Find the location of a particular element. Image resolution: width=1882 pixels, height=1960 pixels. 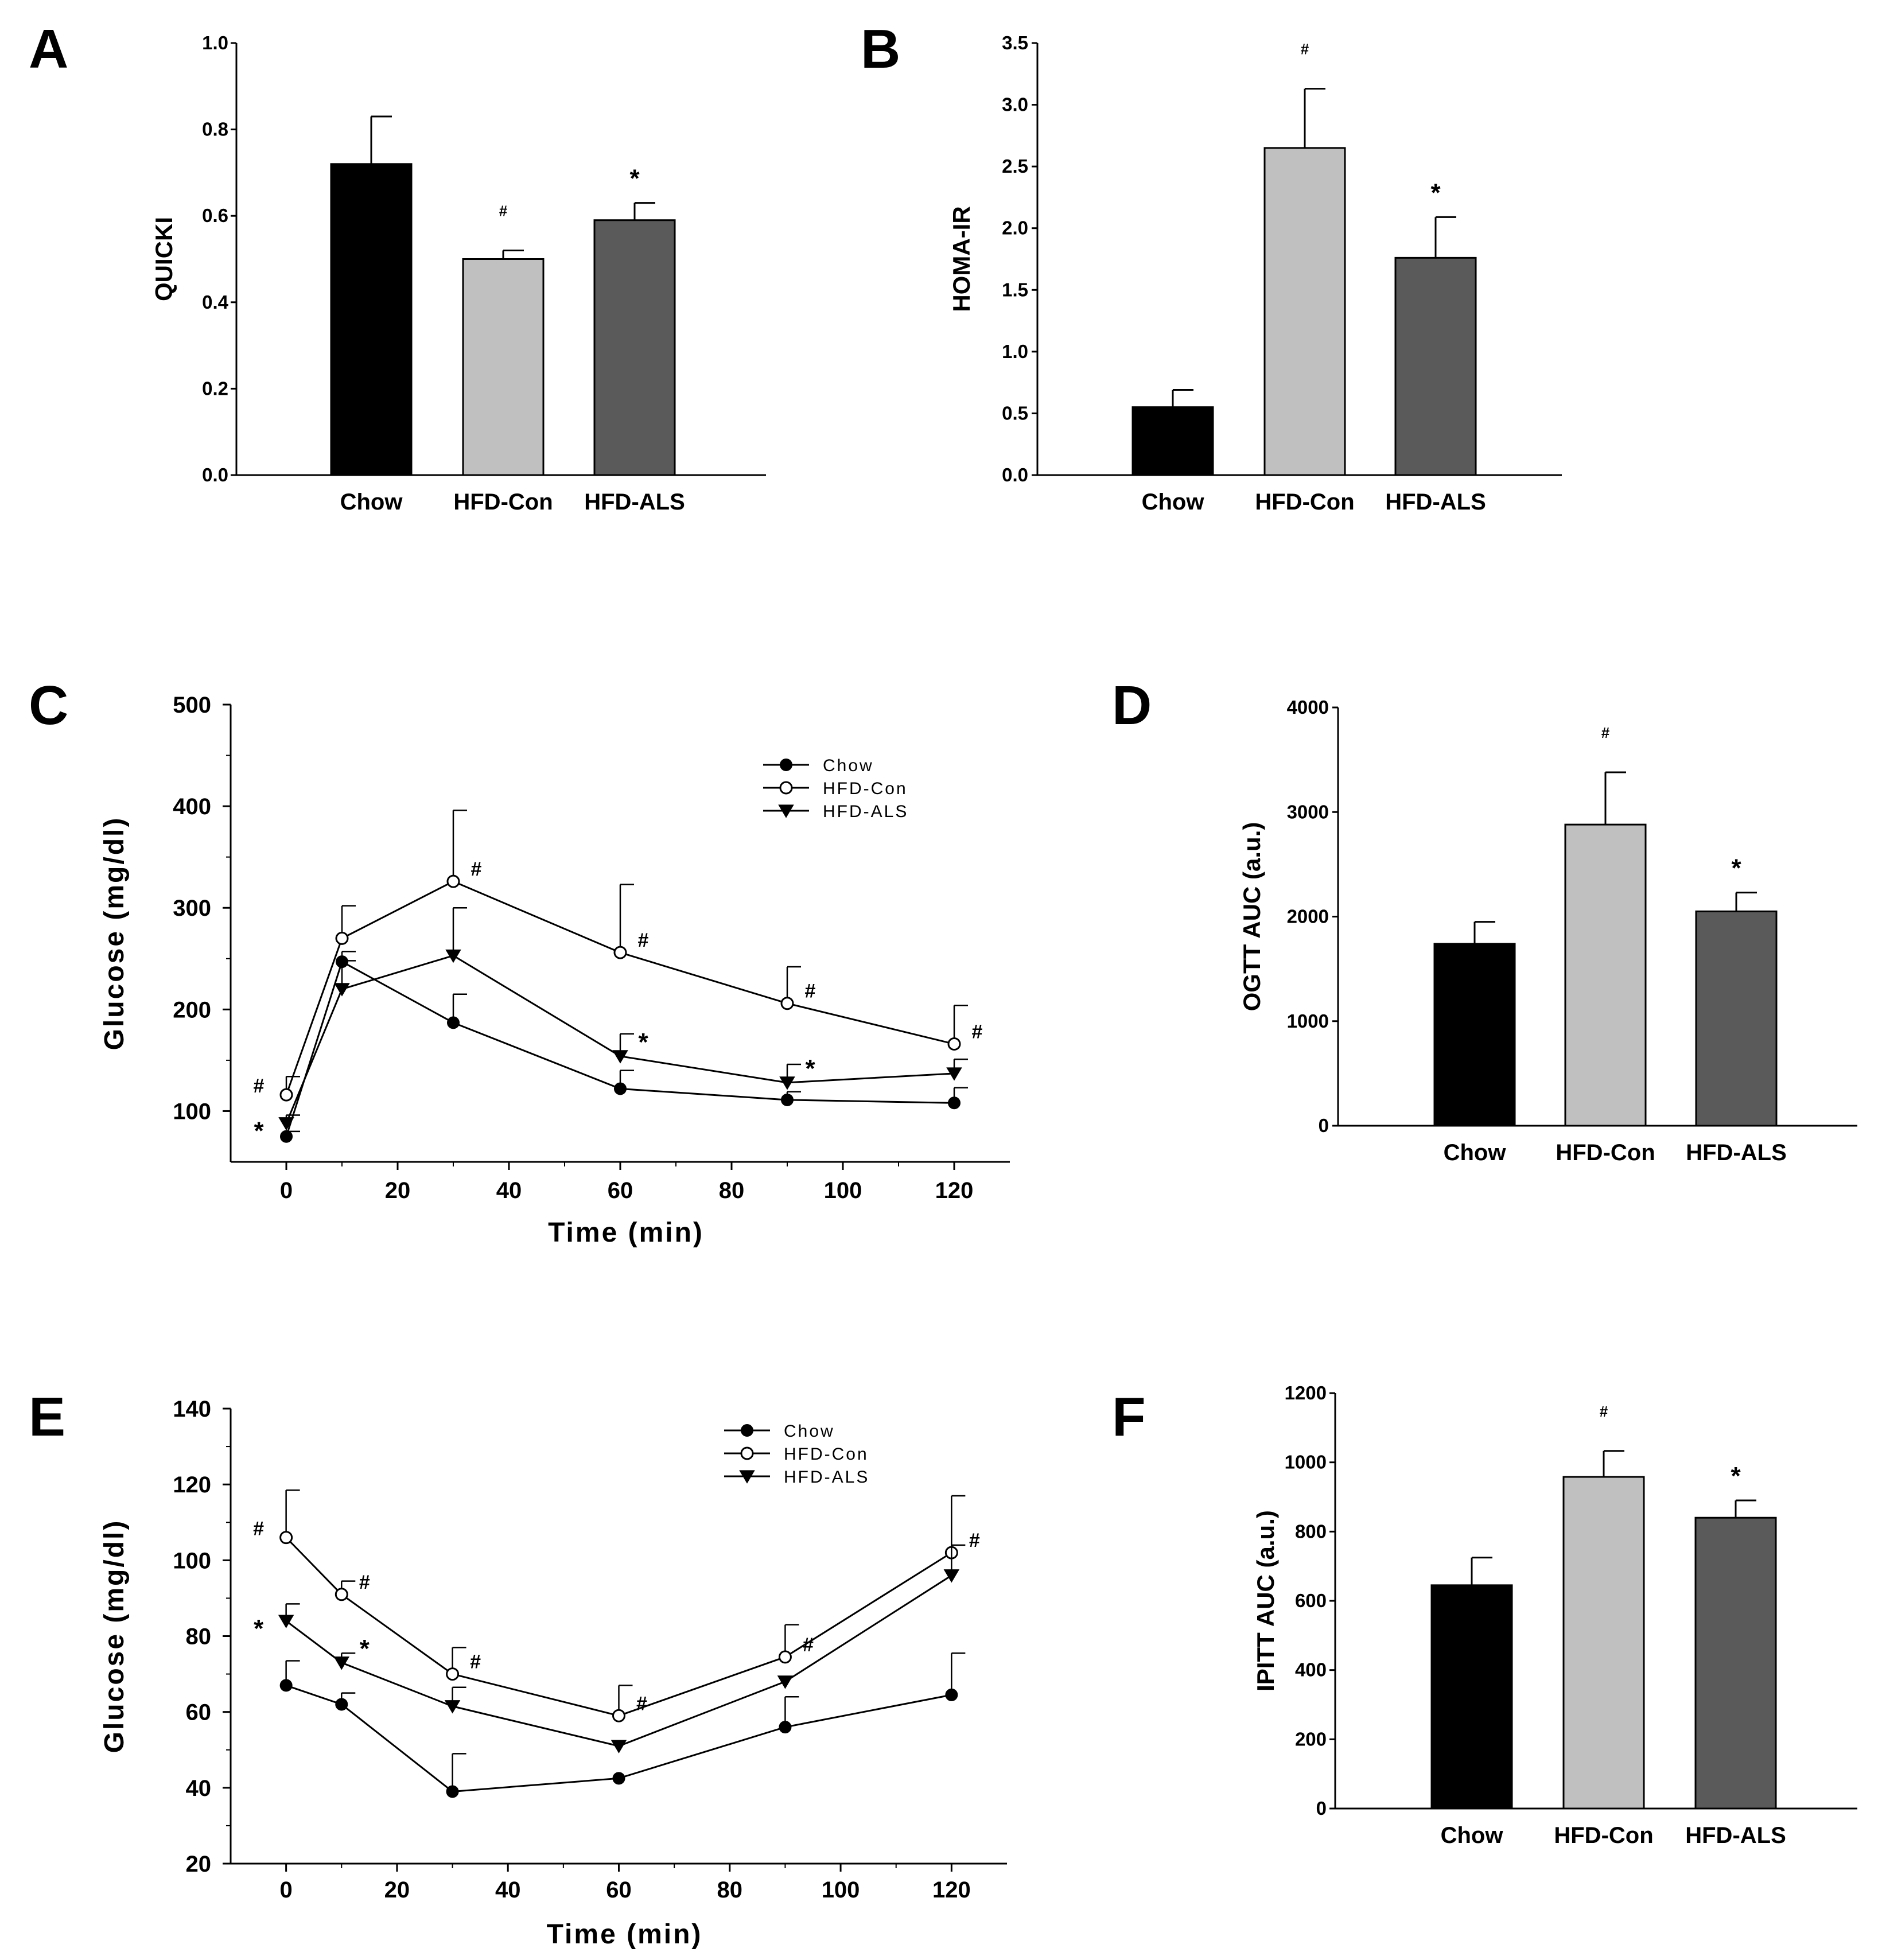

legend-label: HFD-Con is located at coordinates (826, 1454).